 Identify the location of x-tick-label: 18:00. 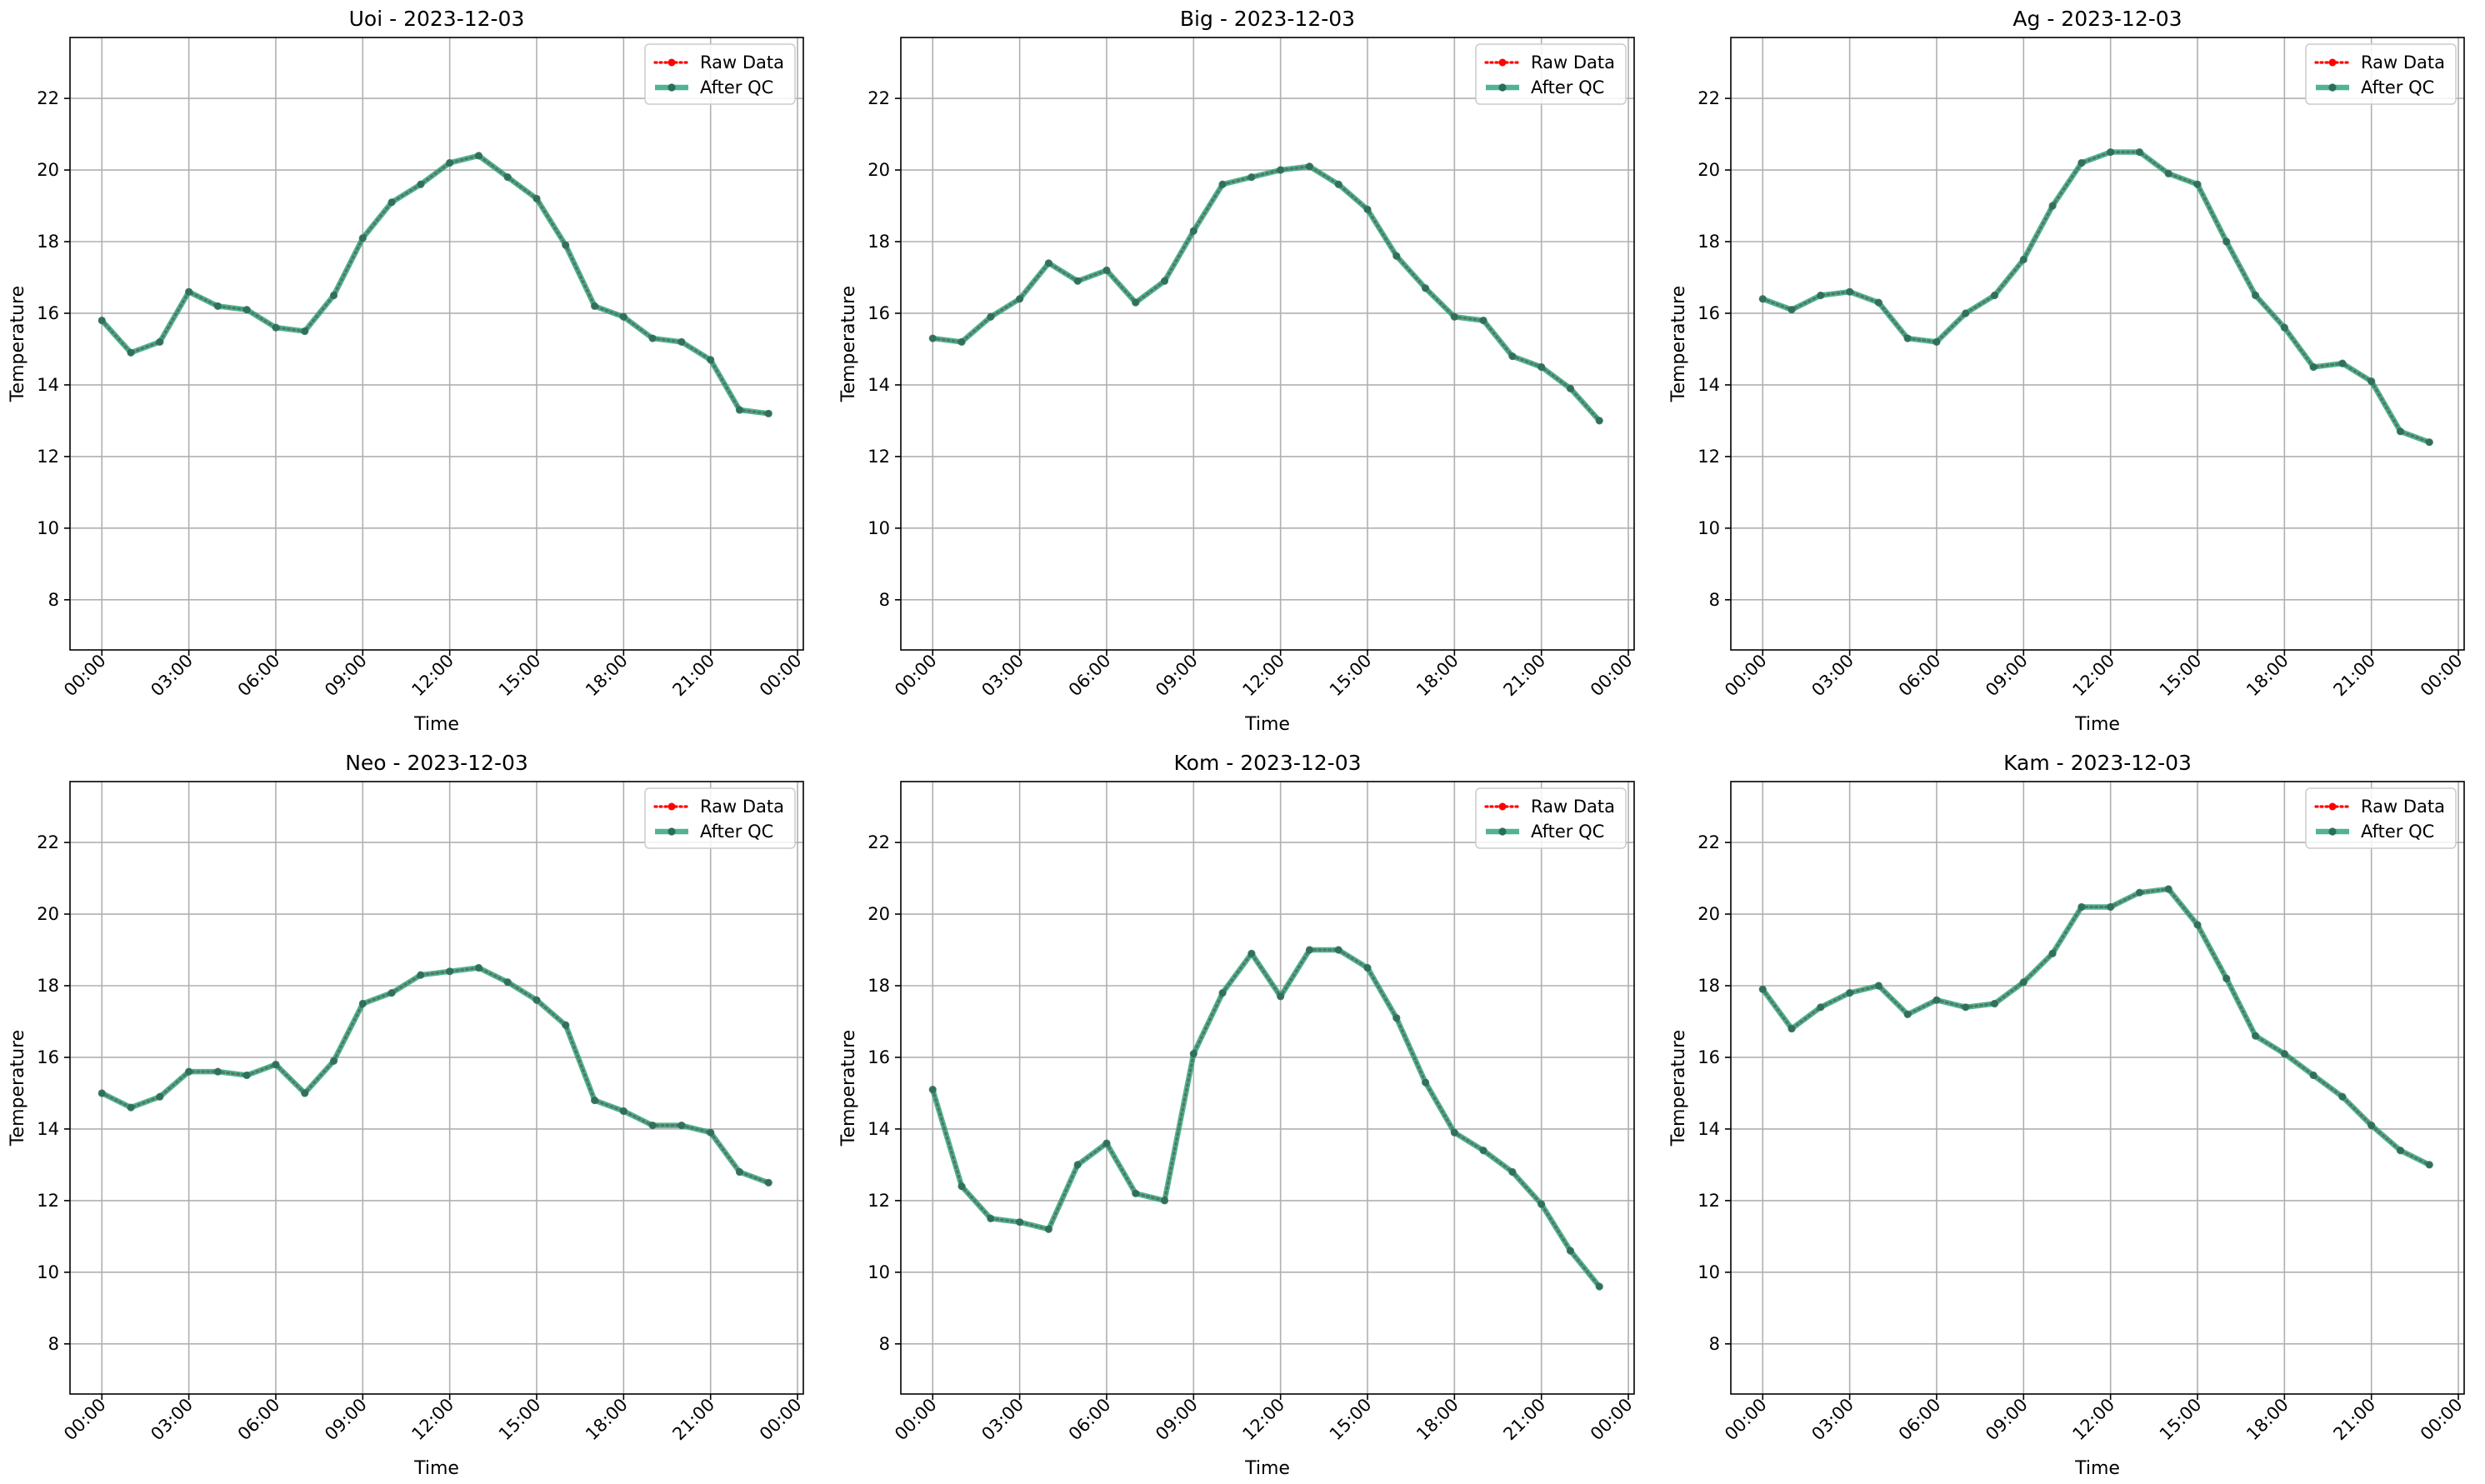
(1437, 1420).